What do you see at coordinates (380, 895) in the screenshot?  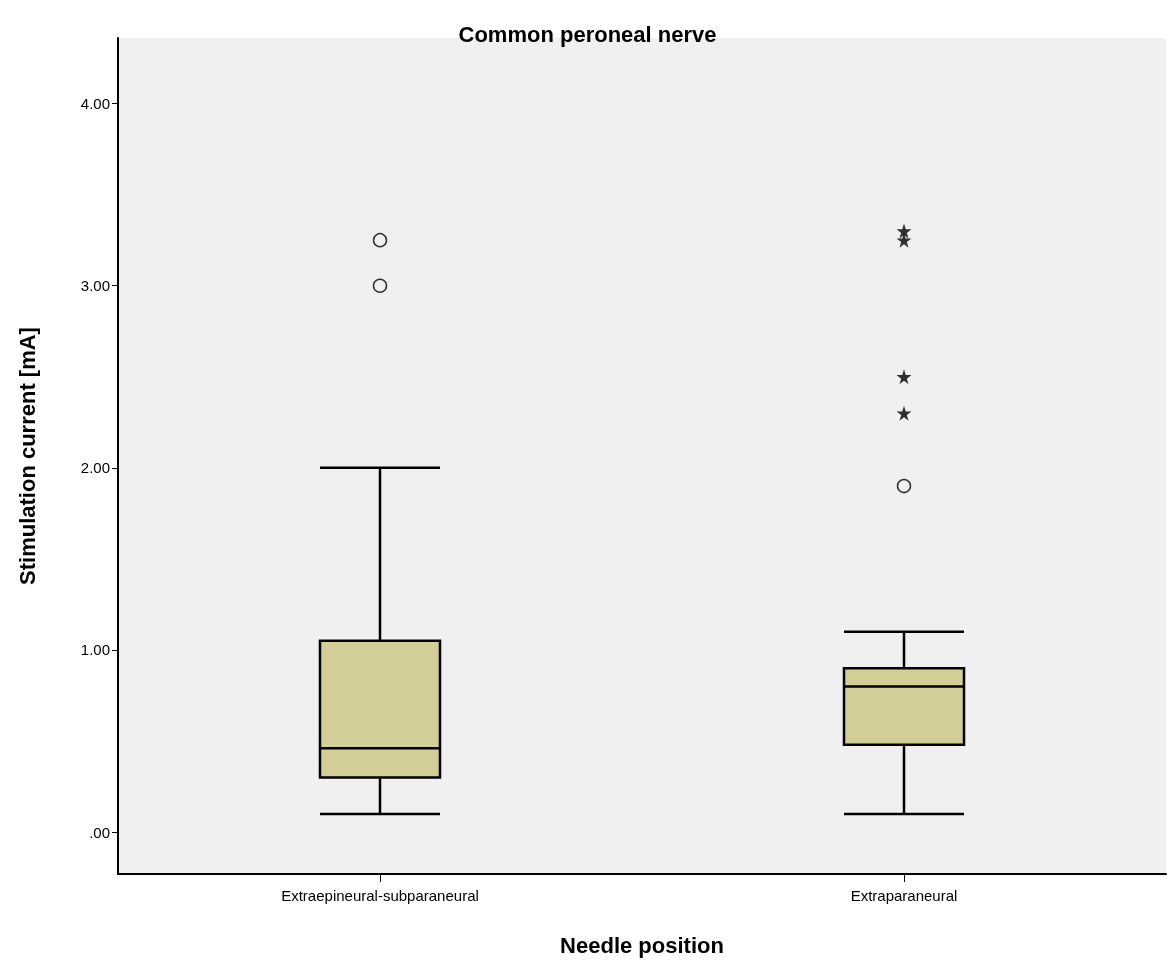 I see `x-tick-label: Extraepineural-subparaneural` at bounding box center [380, 895].